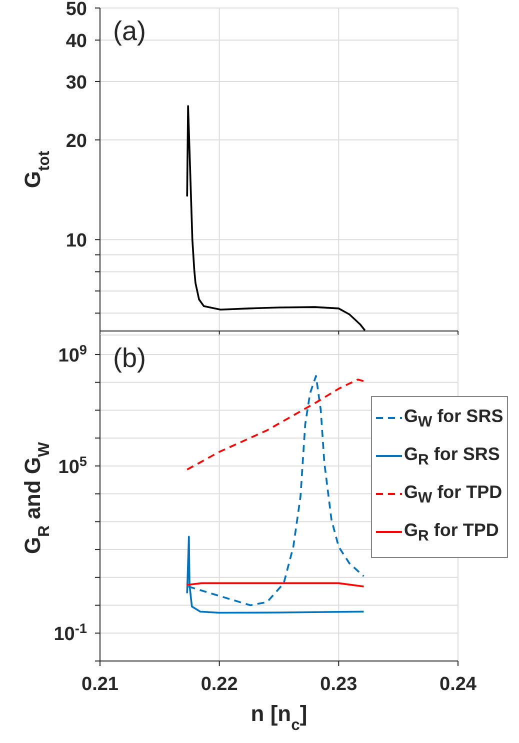 The image size is (519, 743). Describe the element at coordinates (458, 684) in the screenshot. I see `x-tick-label: 0.24` at that location.